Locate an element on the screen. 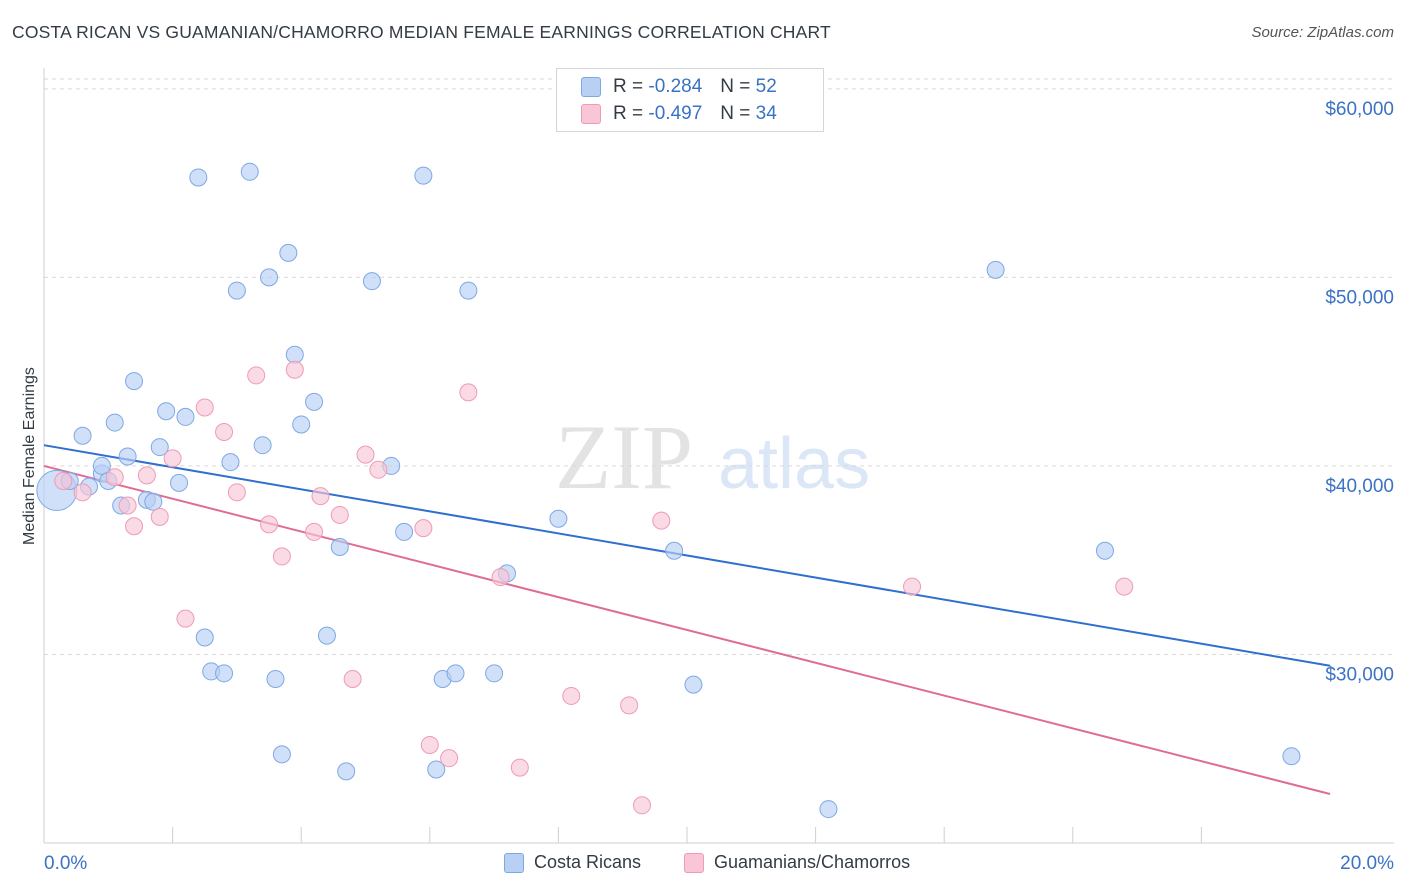 The width and height of the screenshot is (1406, 892). legend-n-value: 34 is located at coordinates (766, 113).